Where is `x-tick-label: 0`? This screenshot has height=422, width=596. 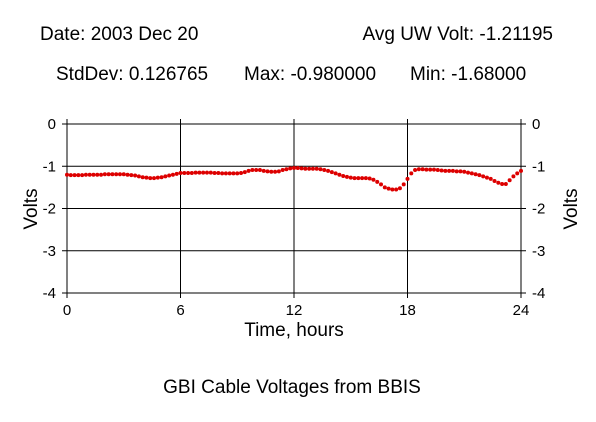 x-tick-label: 0 is located at coordinates (67, 310).